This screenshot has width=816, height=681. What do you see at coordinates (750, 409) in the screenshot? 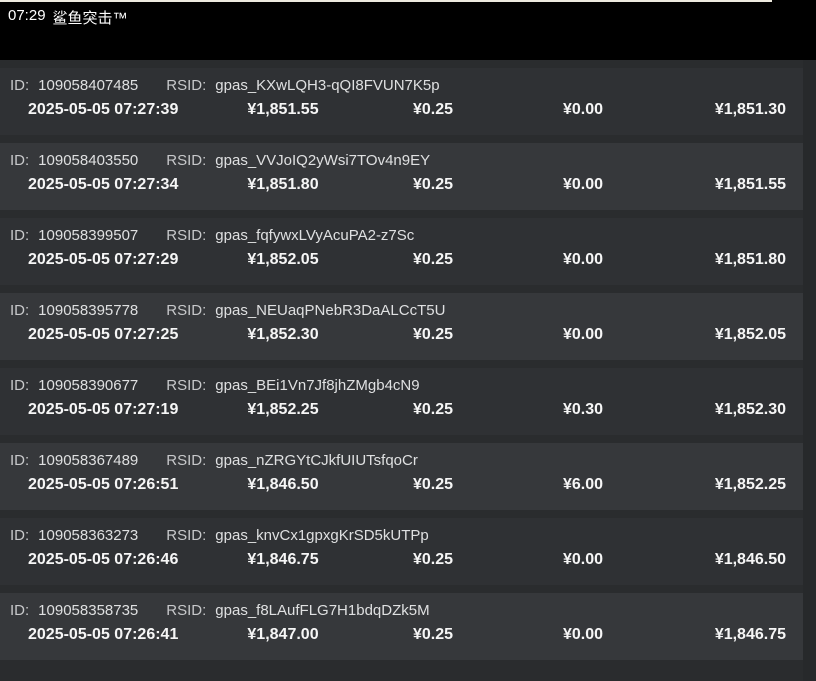
I see `balance-value: ¥1,852.30` at bounding box center [750, 409].